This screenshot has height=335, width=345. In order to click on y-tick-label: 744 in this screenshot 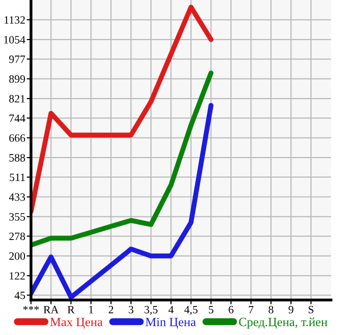, I will do `click(18, 118)`.